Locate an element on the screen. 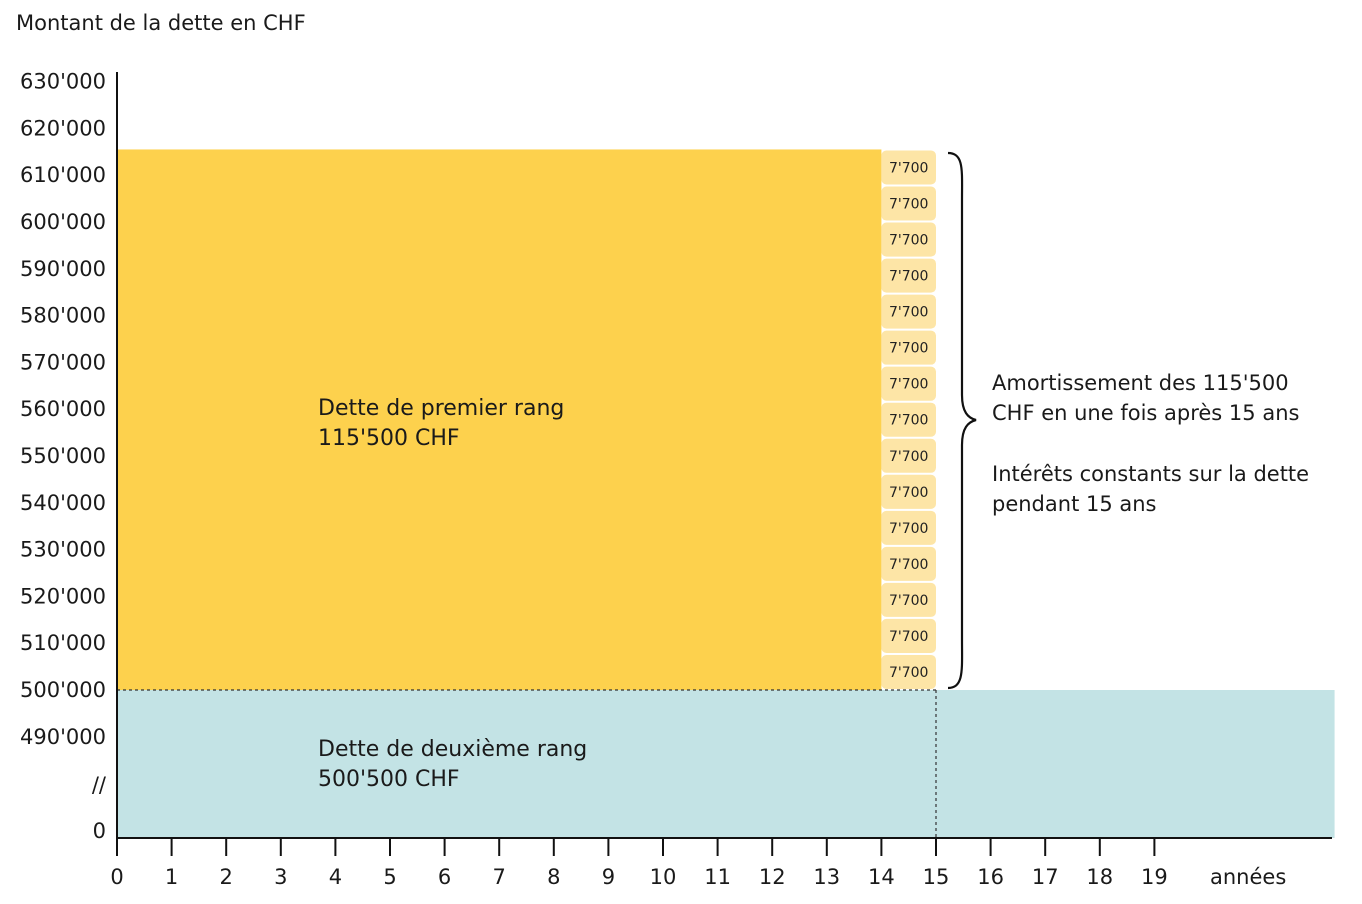  y-tick-label: 560'000 is located at coordinates (63, 409).